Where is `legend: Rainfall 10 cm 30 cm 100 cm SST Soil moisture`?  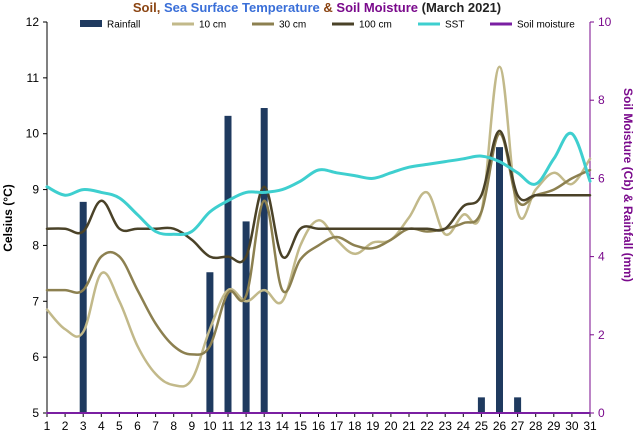 legend: Rainfall 10 cm 30 cm 100 cm SST Soil moisture is located at coordinates (327, 25).